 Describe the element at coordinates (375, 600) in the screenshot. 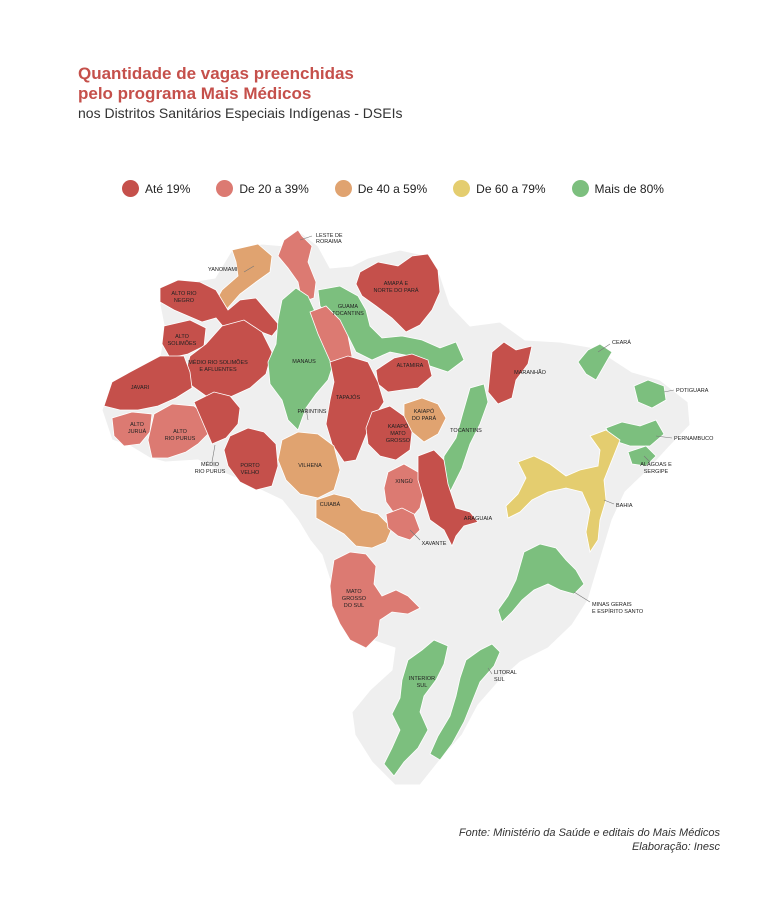

I see `district-mato-grosso-do-sul` at that location.